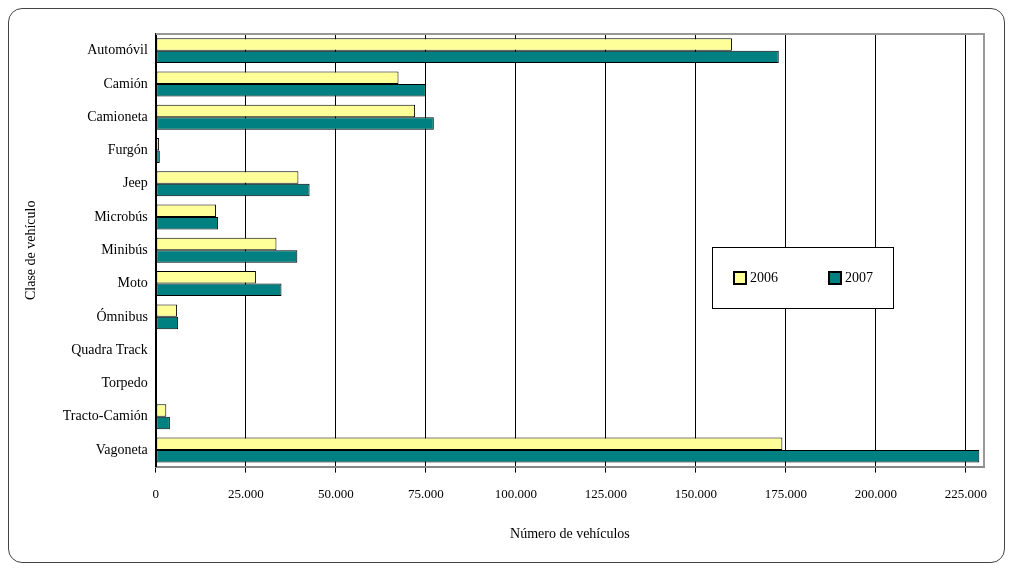  Describe the element at coordinates (966, 493) in the screenshot. I see `x-tick-label: 225.000` at that location.